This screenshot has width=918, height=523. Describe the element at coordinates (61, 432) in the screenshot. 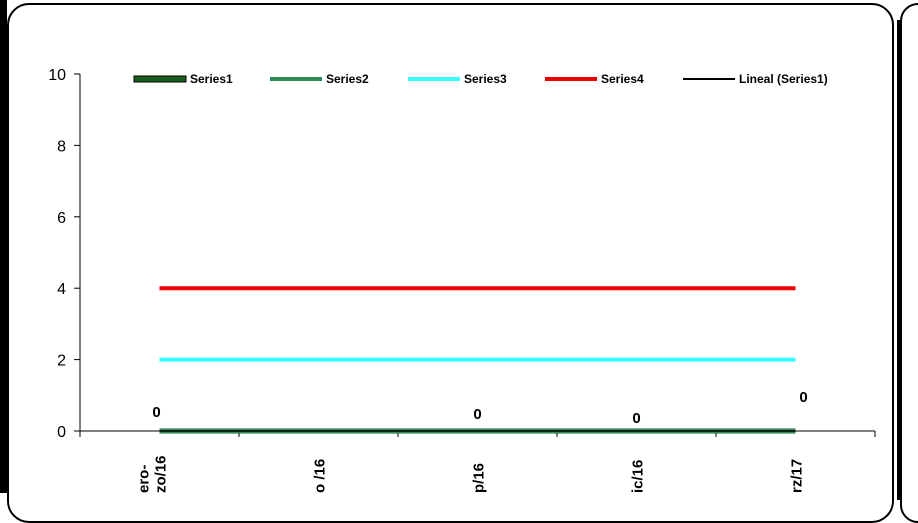

I see `y-tick-label: 0` at that location.